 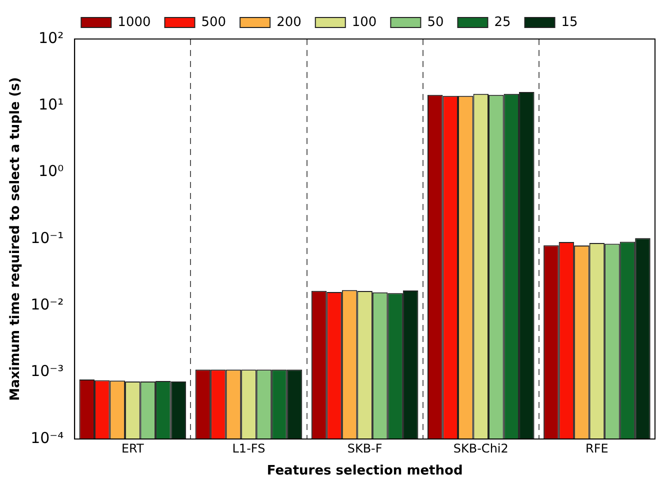 What do you see at coordinates (47, 237) in the screenshot?
I see `y-tick-label: 10⁻¹` at bounding box center [47, 237].